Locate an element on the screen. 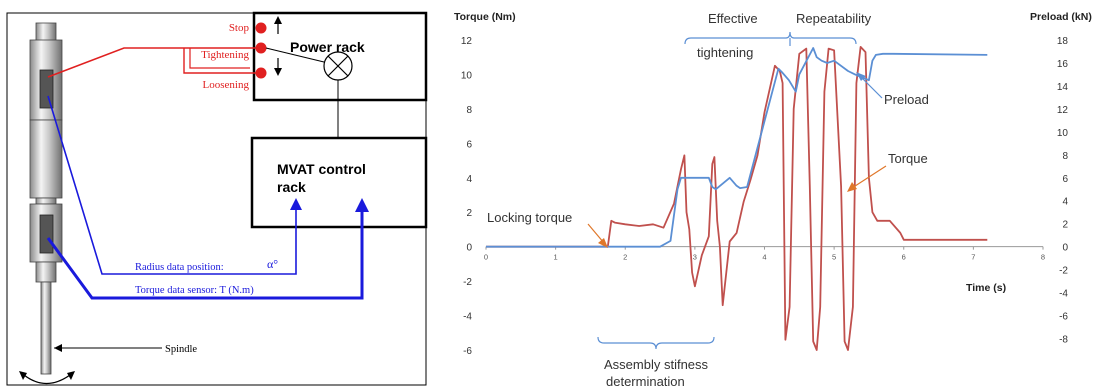 Image resolution: width=1102 pixels, height=392 pixels. annotation-repeatability: Repeatability is located at coordinates (834, 18).